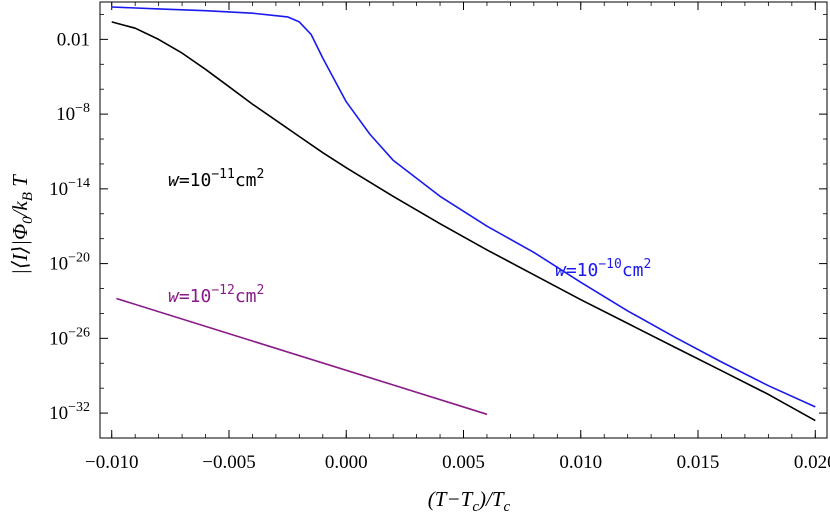 This screenshot has width=830, height=521. I want to click on x-tick-label: −0.005, so click(228, 462).